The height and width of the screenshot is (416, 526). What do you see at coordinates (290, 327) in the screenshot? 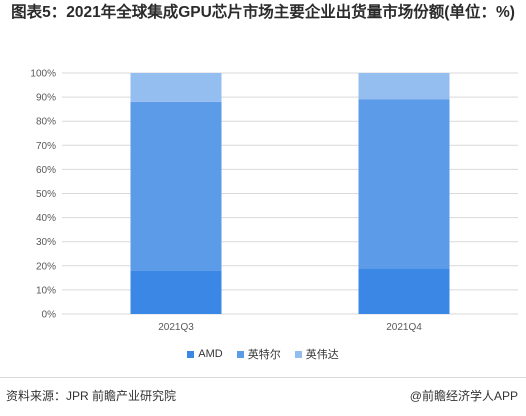
I see `x-axis: 2021Q3 2021Q4` at bounding box center [290, 327].